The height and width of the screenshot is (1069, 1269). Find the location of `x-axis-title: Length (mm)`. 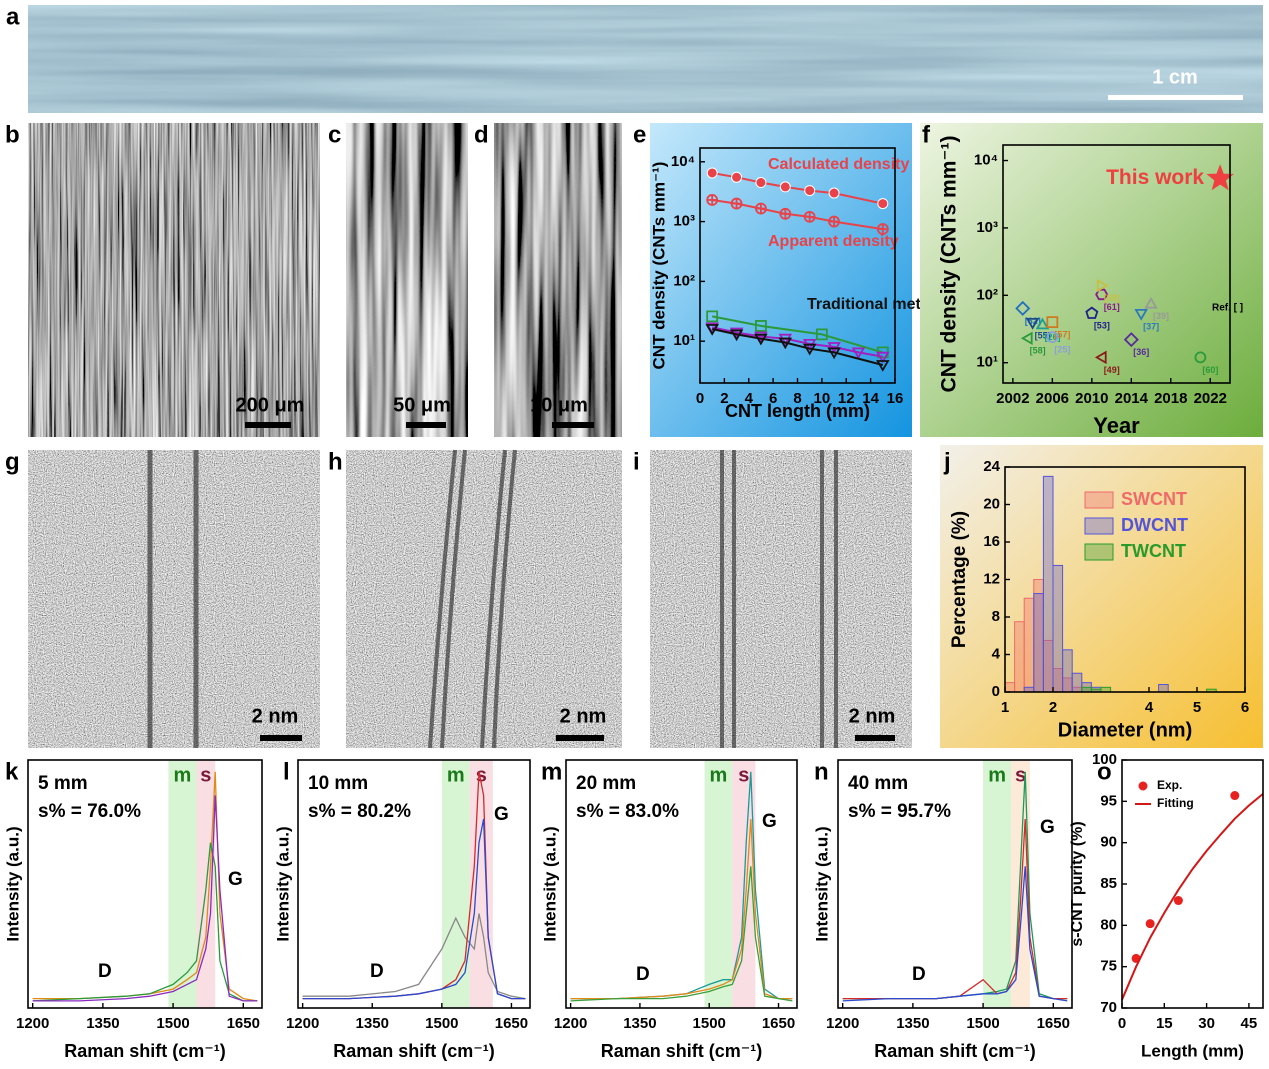

x-axis-title: Length (mm) is located at coordinates (1192, 1050).